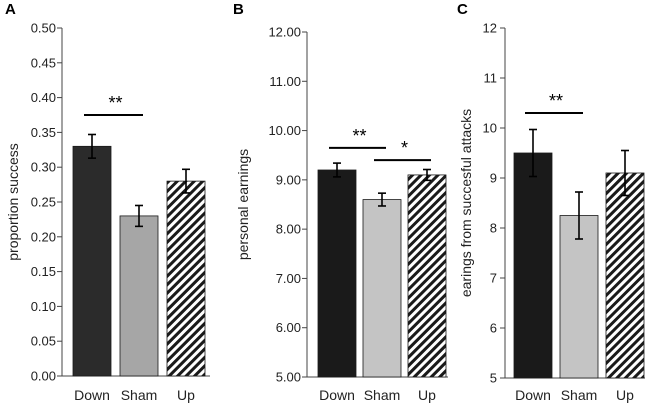  I want to click on y-tick-label: 0.45, so click(43, 62).